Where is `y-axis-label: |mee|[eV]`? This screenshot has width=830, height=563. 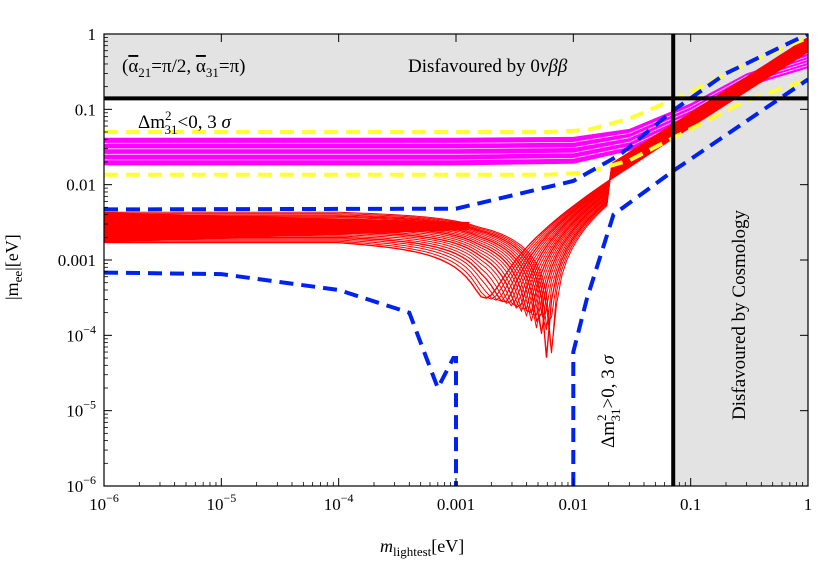
y-axis-label: |mee|[eV] is located at coordinates (13, 267).